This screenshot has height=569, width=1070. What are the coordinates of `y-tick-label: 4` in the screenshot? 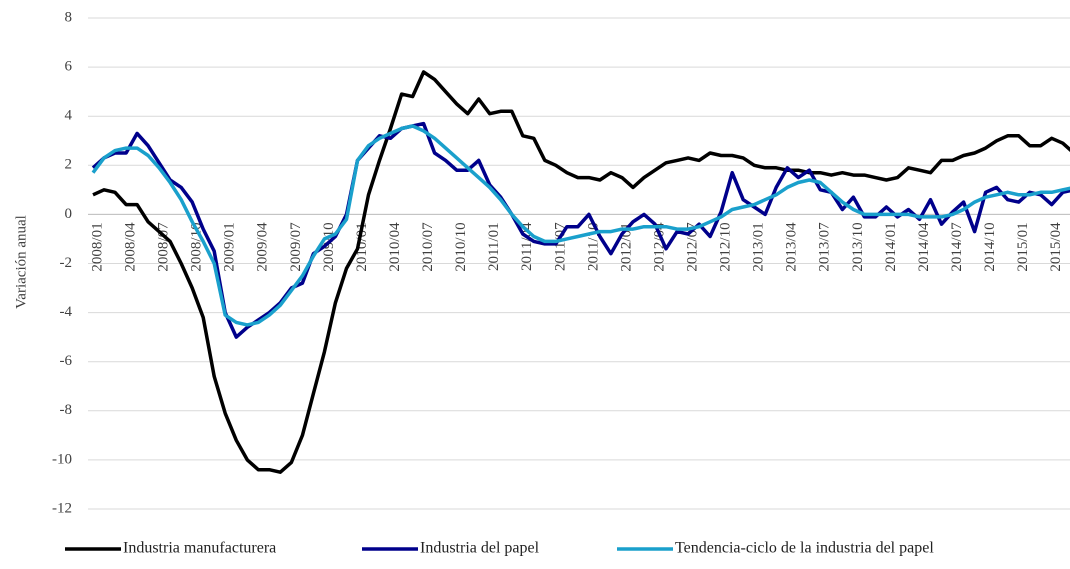 It's located at (69, 116).